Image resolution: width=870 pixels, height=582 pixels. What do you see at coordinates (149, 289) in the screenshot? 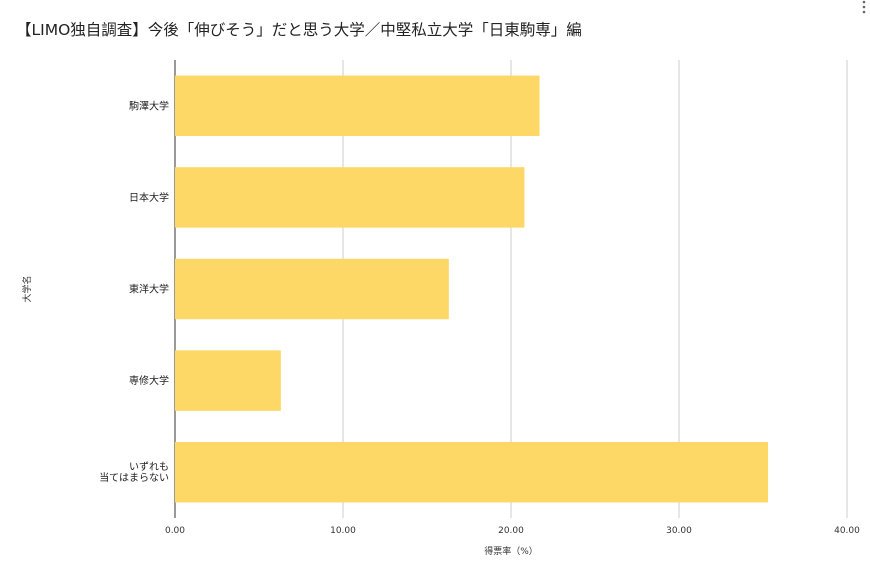
I see `category-label: 東洋大学` at bounding box center [149, 289].